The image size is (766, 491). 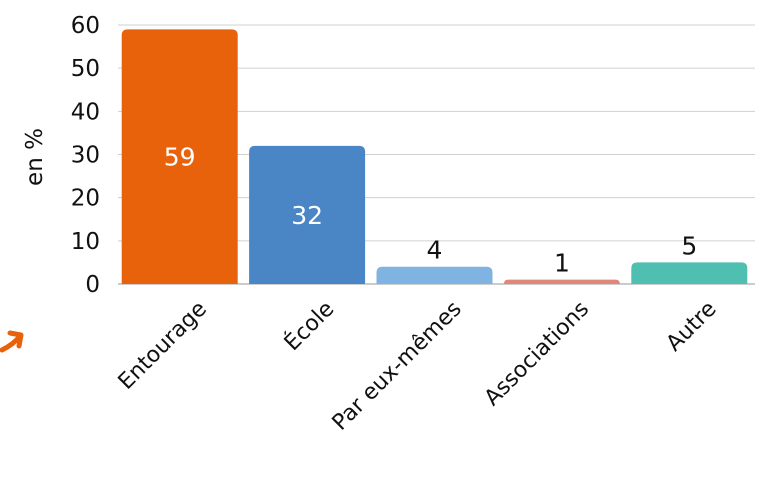 I want to click on y-tick-label: 30, so click(x=85, y=156).